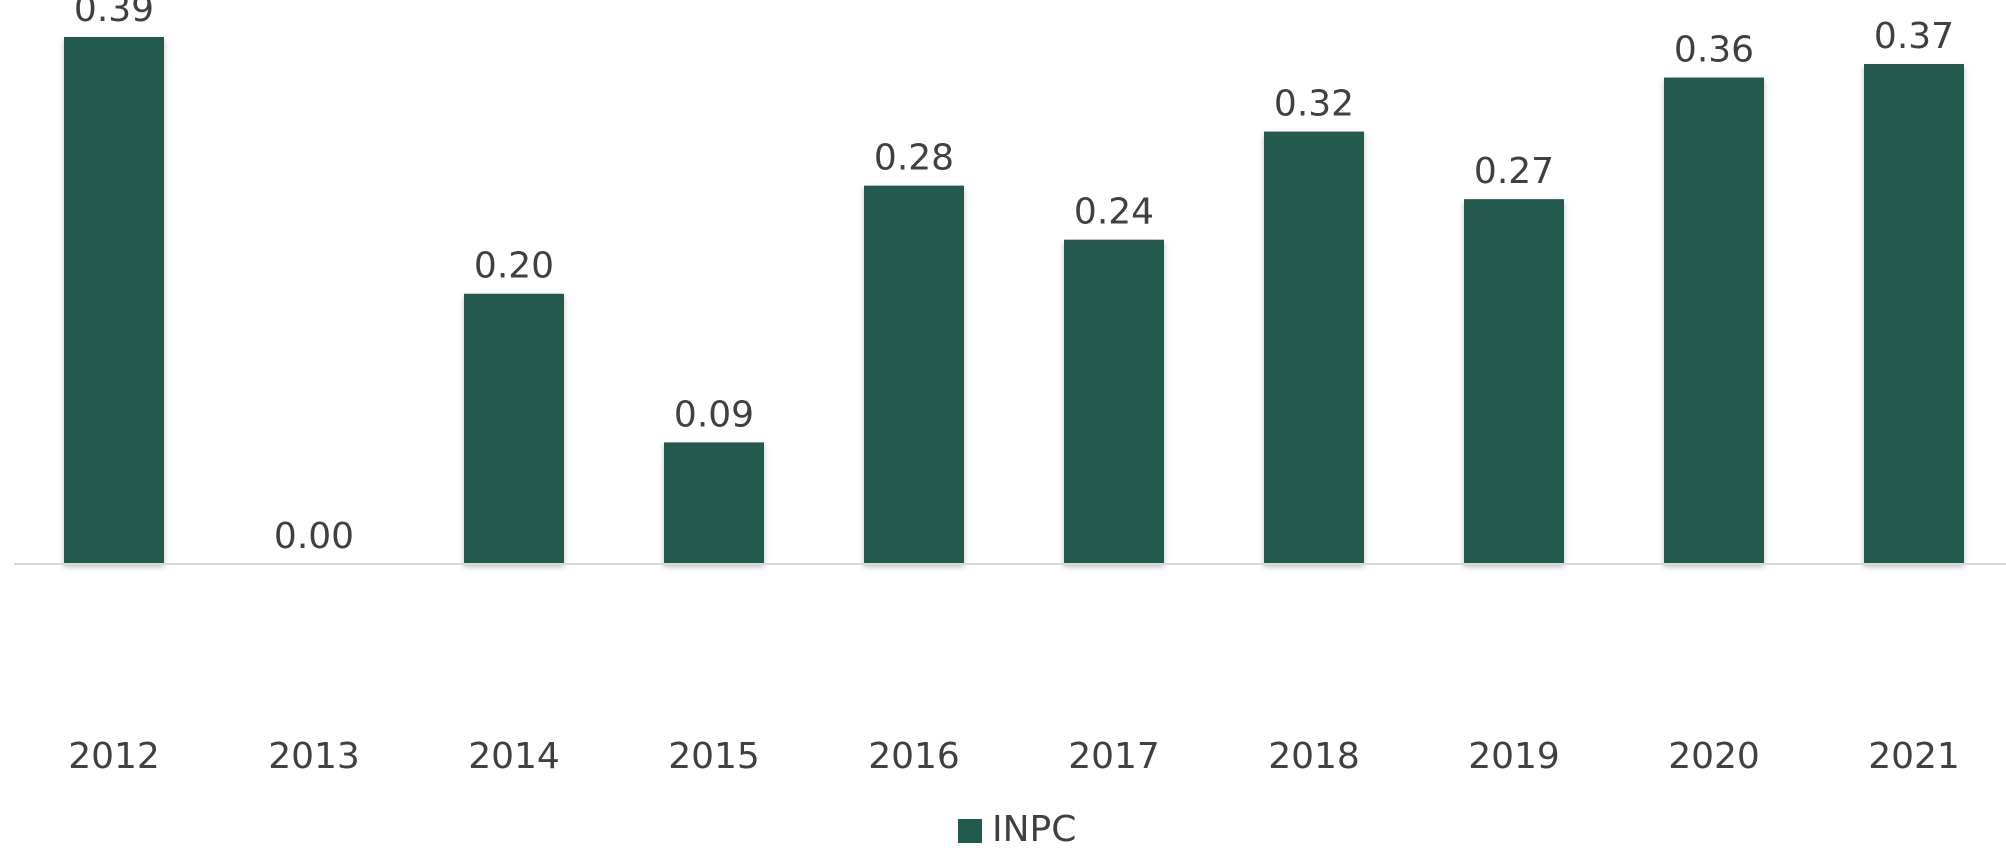  Describe the element at coordinates (314, 756) in the screenshot. I see `x-tick-label: 2013` at that location.